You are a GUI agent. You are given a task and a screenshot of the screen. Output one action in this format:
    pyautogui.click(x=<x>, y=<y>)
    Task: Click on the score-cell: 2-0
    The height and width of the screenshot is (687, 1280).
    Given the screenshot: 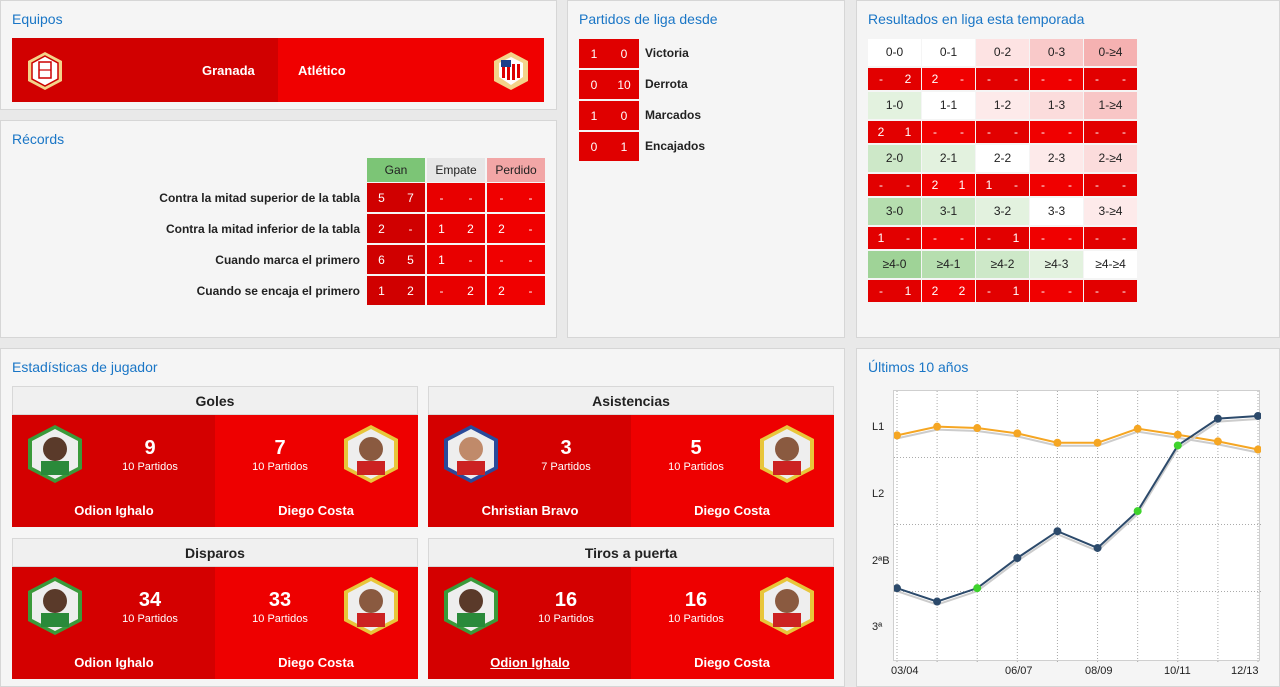 What is the action you would take?
    pyautogui.click(x=894, y=158)
    